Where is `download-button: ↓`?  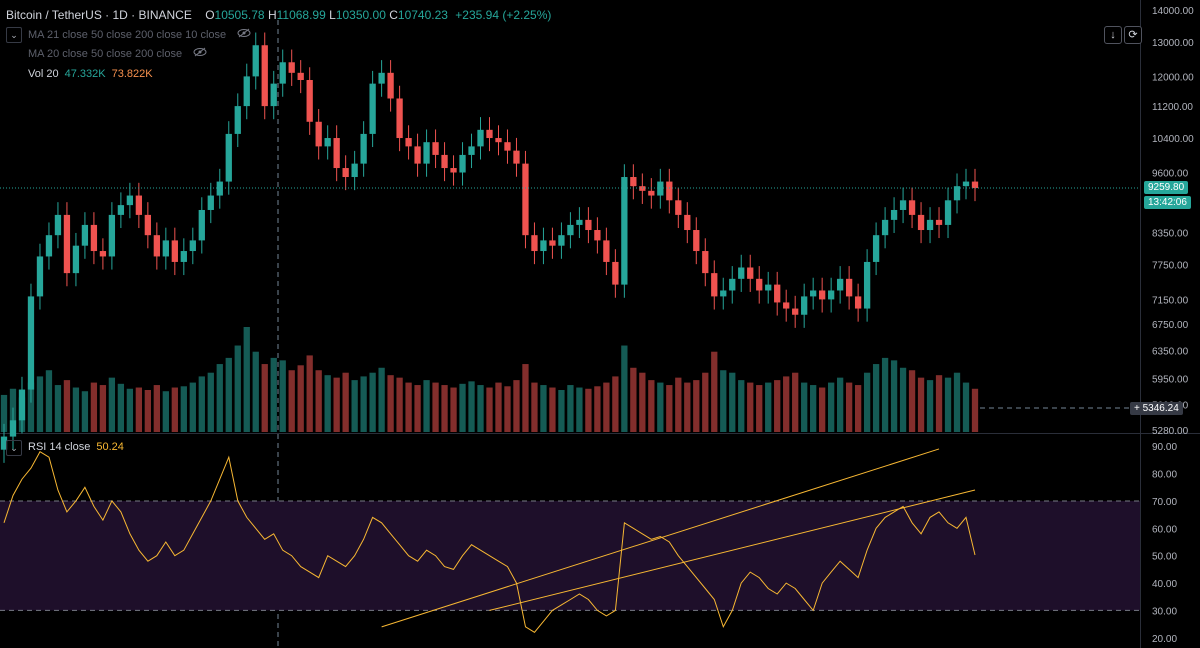
download-button: ↓ is located at coordinates (1113, 35).